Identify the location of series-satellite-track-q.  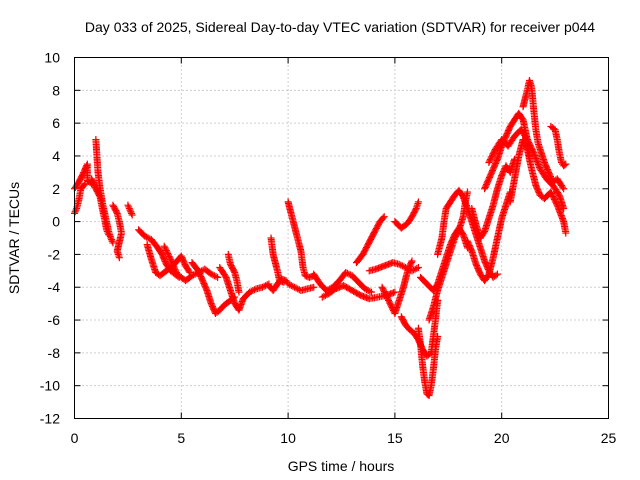
(358, 292).